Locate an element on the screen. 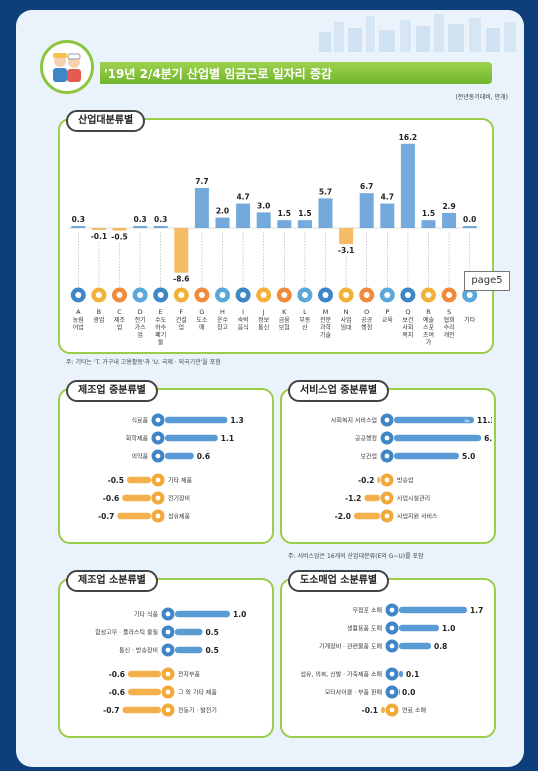 This screenshot has width=538, height=771. category-label: 통신 is located at coordinates (263, 328).